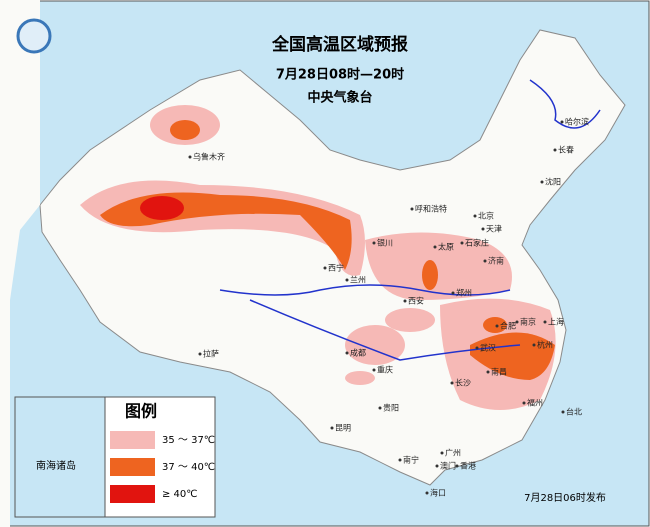 Image resolution: width=650 pixels, height=527 pixels. What do you see at coordinates (453, 453) in the screenshot?
I see `city-label: 广州` at bounding box center [453, 453].